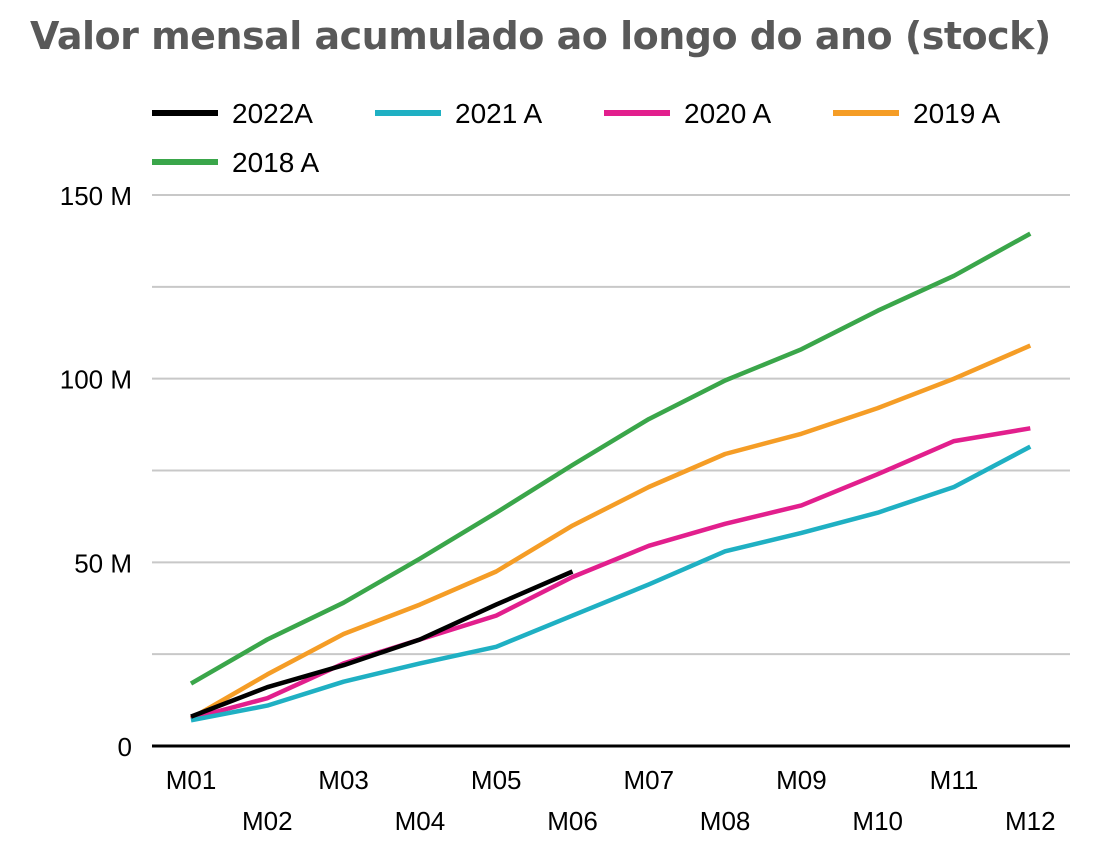 Image resolution: width=1096 pixels, height=850 pixels. I want to click on legend-item: 2018 A, so click(236, 162).